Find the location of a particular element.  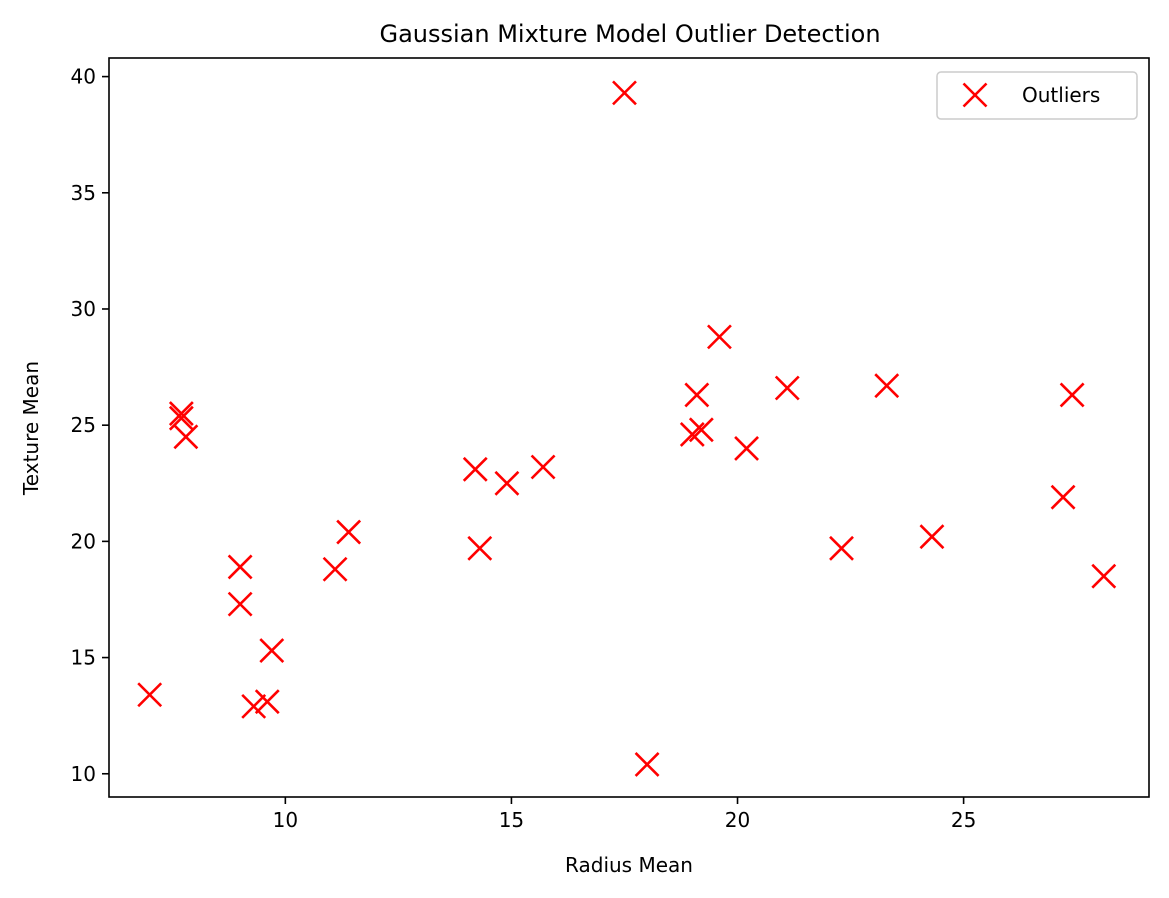

x-tick-label: 10 is located at coordinates (285, 820).